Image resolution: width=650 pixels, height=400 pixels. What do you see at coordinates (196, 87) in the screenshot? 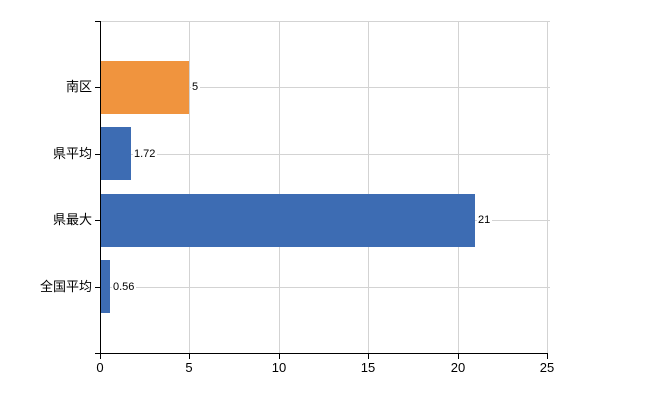
I see `bar-value-label: 5` at bounding box center [196, 87].